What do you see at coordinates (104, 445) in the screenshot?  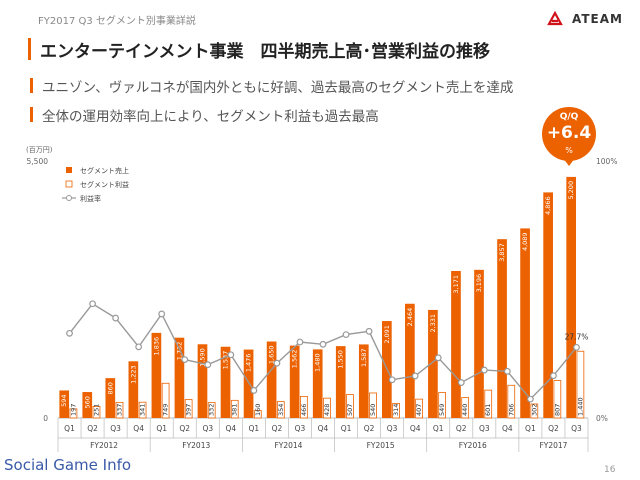 I see `year-group-label: FY2012` at bounding box center [104, 445].